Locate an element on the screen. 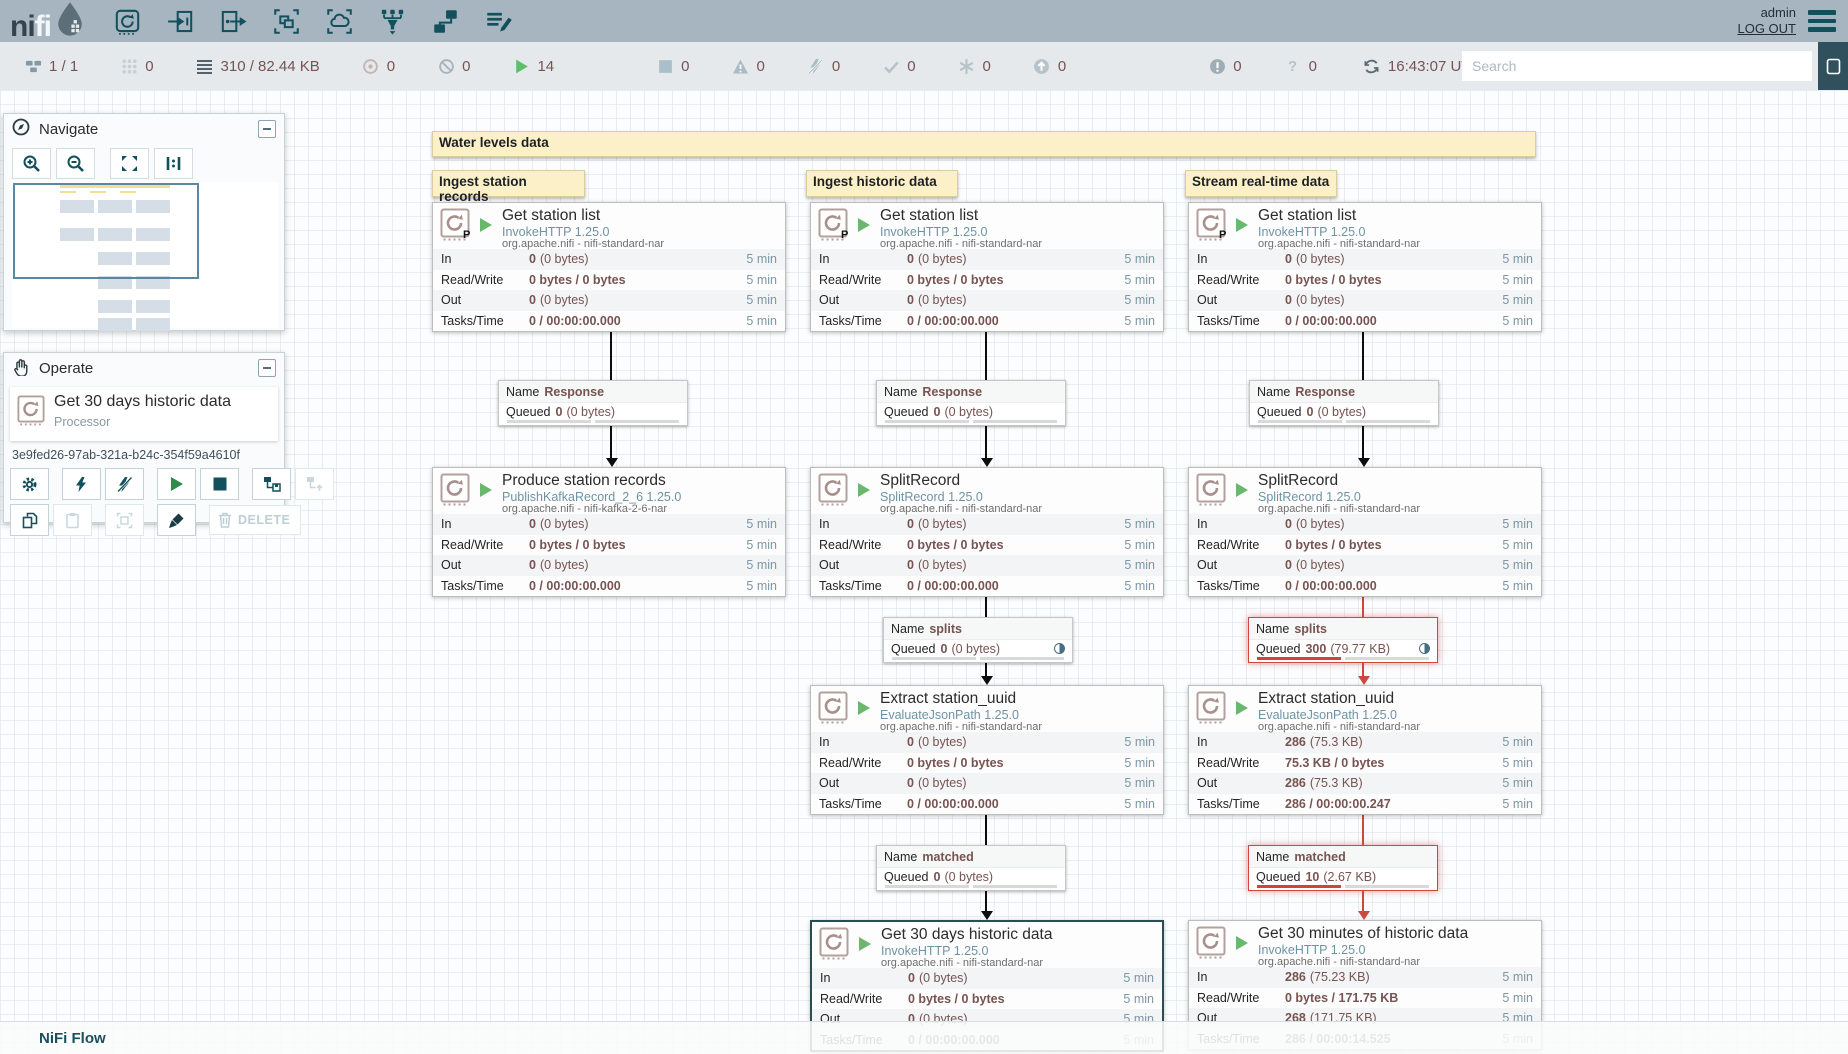  process-group-icon is located at coordinates (286, 21).